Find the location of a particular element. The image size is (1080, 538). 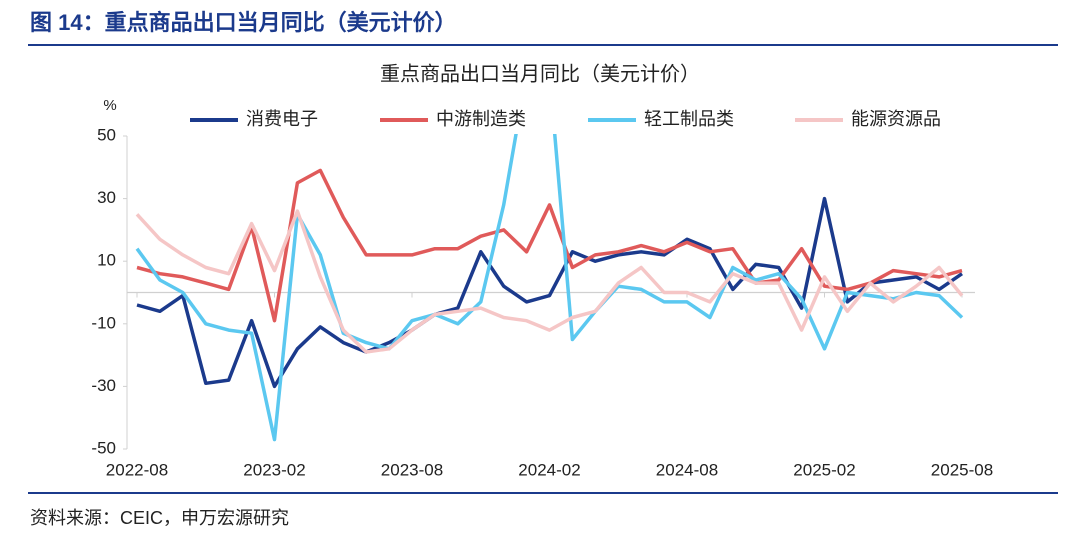

y-unit: % is located at coordinates (109, 105).